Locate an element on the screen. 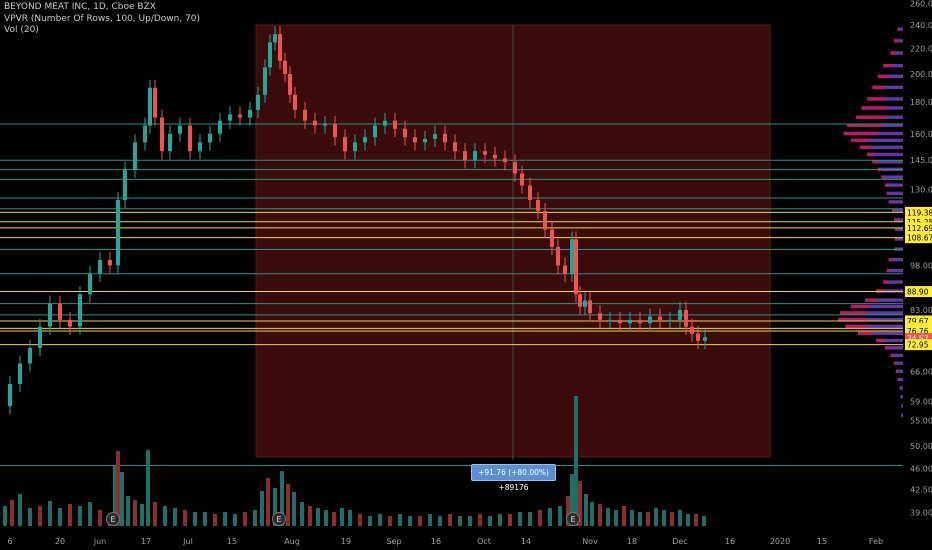  price-tag-label: 79.67 is located at coordinates (918, 321).